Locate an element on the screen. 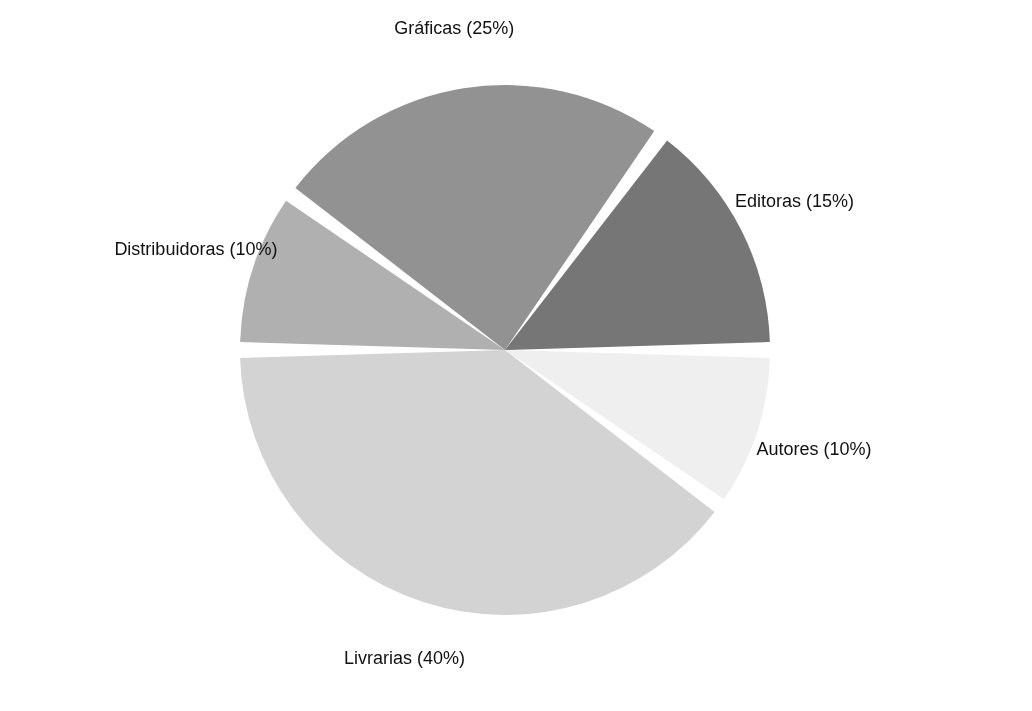 The image size is (1032, 711). slice-label: Editoras (15%) is located at coordinates (795, 201).